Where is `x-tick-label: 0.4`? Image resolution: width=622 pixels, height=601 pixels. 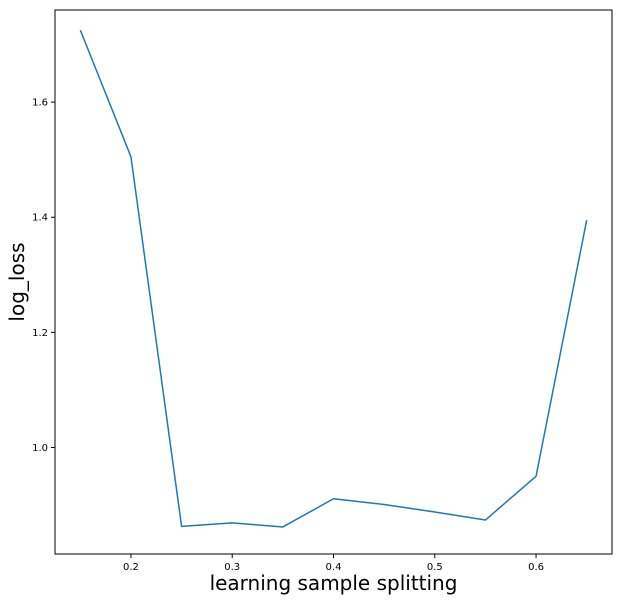 x-tick-label: 0.4 is located at coordinates (334, 567).